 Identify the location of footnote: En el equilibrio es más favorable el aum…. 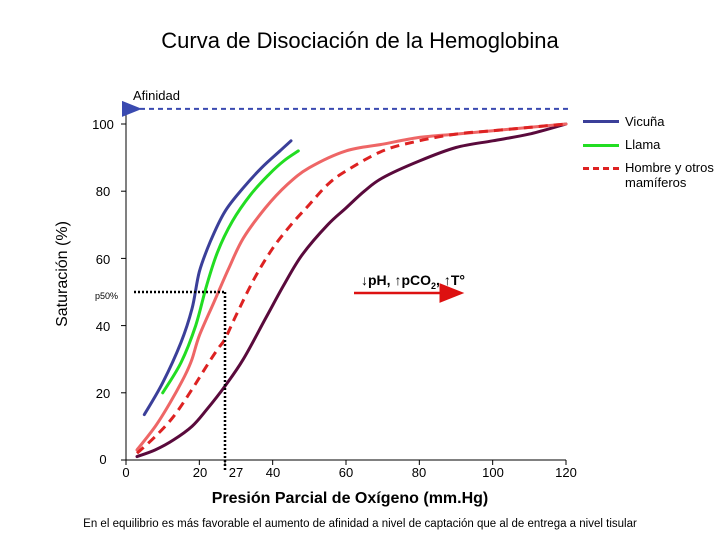
(360, 524).